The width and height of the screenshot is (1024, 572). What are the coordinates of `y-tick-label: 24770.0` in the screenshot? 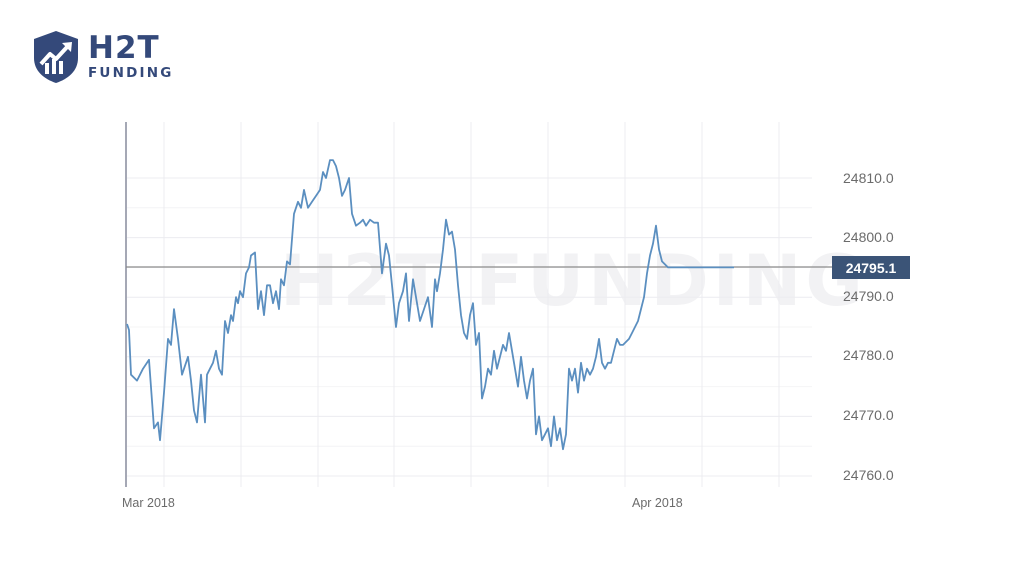 It's located at (868, 415).